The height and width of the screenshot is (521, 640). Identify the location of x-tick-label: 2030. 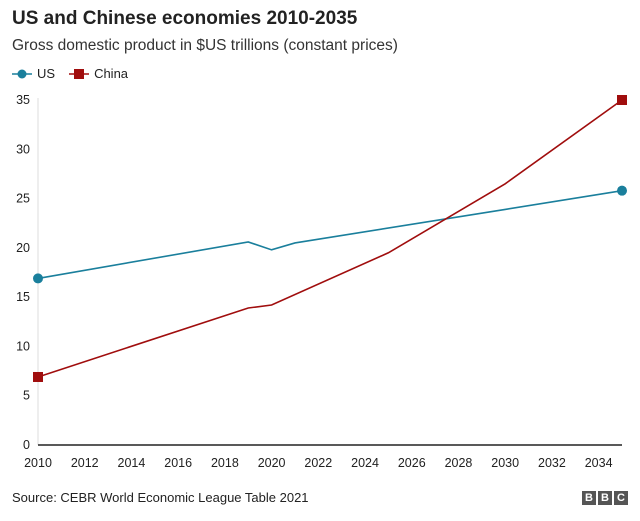
(505, 463).